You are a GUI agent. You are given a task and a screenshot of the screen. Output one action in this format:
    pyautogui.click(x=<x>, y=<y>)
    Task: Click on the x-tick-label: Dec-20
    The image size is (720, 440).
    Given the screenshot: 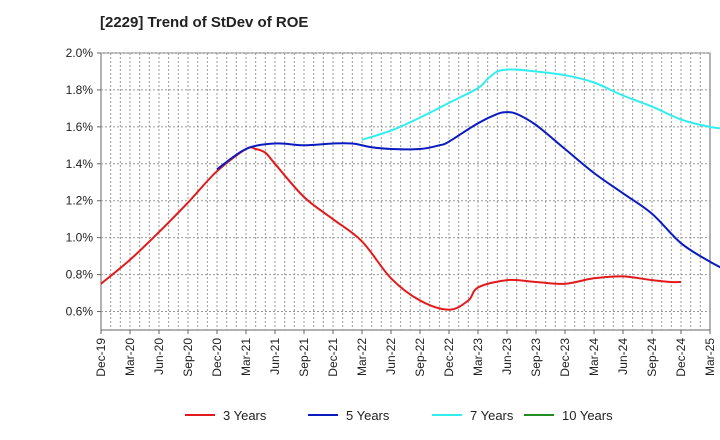 What is the action you would take?
    pyautogui.click(x=217, y=357)
    